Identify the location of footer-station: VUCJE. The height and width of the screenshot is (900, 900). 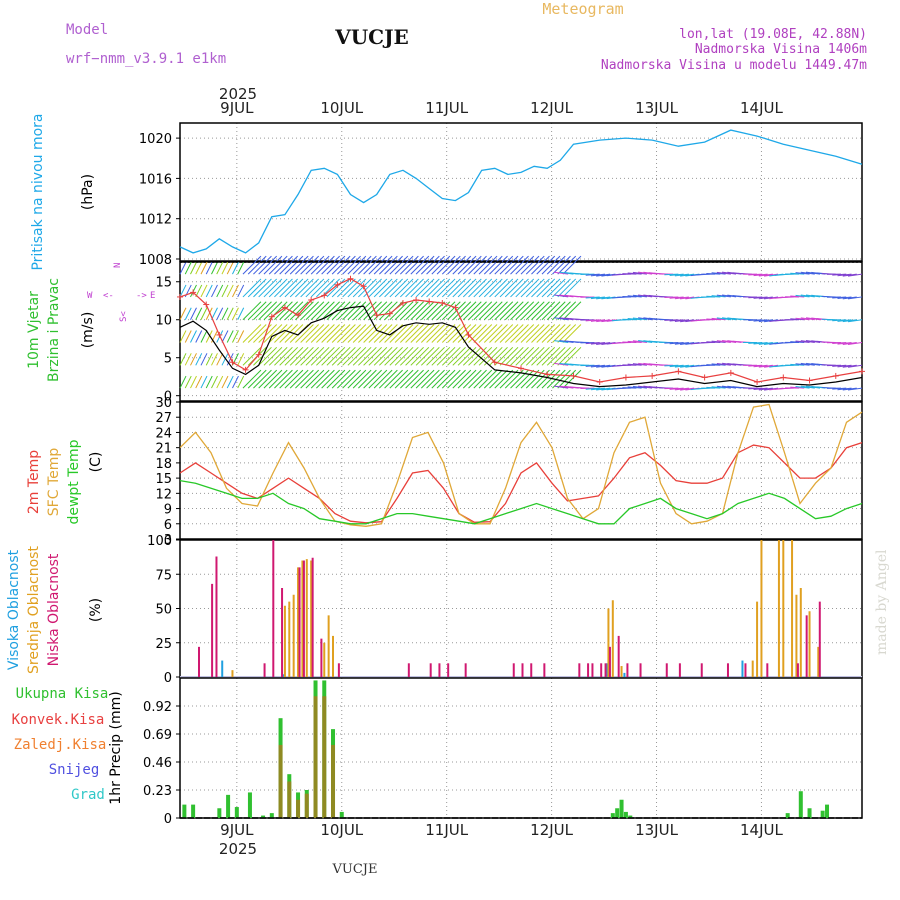
(355, 869).